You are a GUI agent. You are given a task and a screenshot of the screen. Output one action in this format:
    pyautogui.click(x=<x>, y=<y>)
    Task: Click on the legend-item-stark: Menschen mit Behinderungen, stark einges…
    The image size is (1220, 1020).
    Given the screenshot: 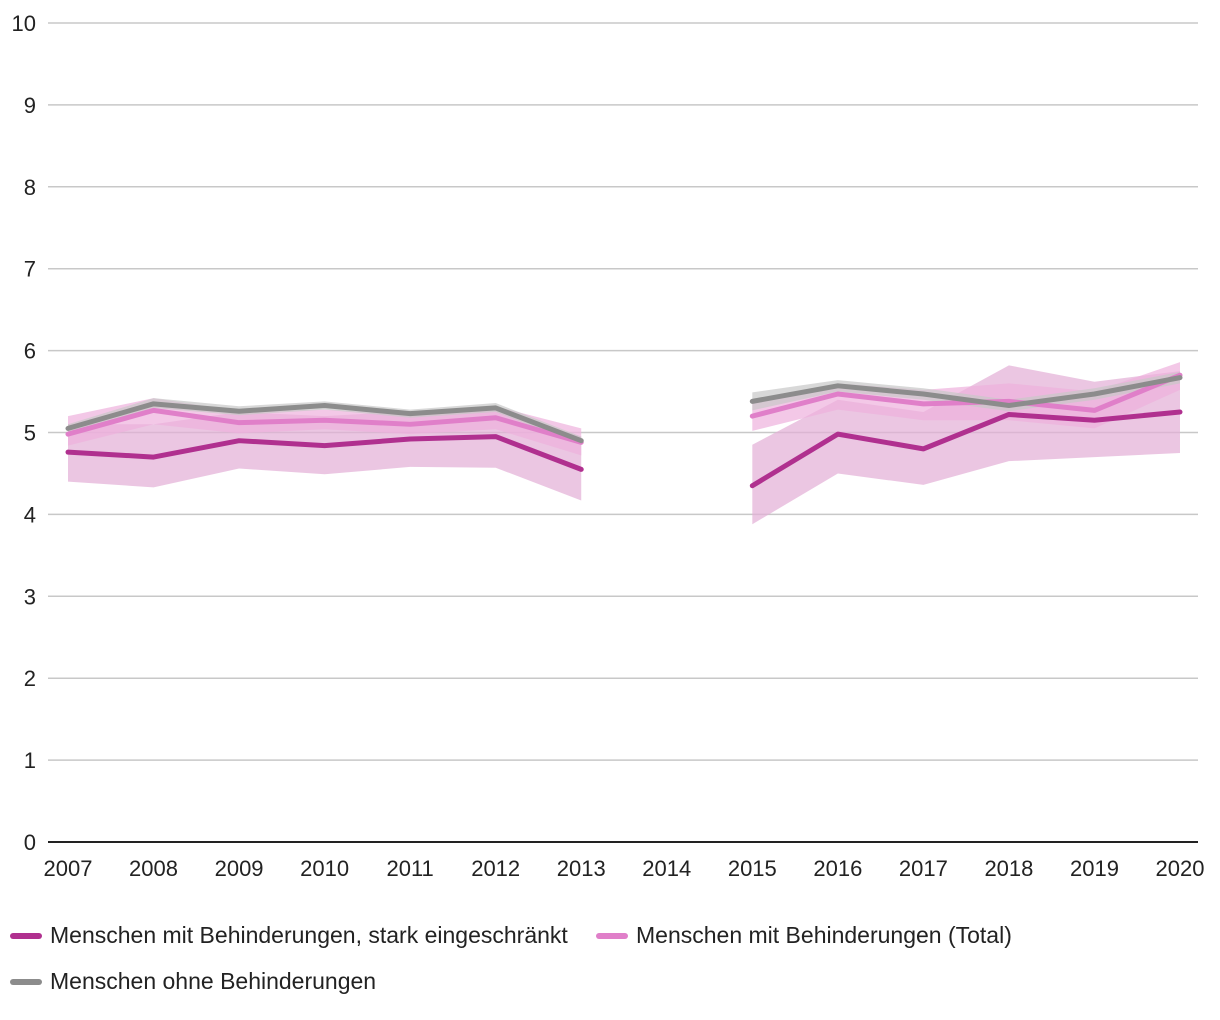 What is the action you would take?
    pyautogui.click(x=289, y=935)
    